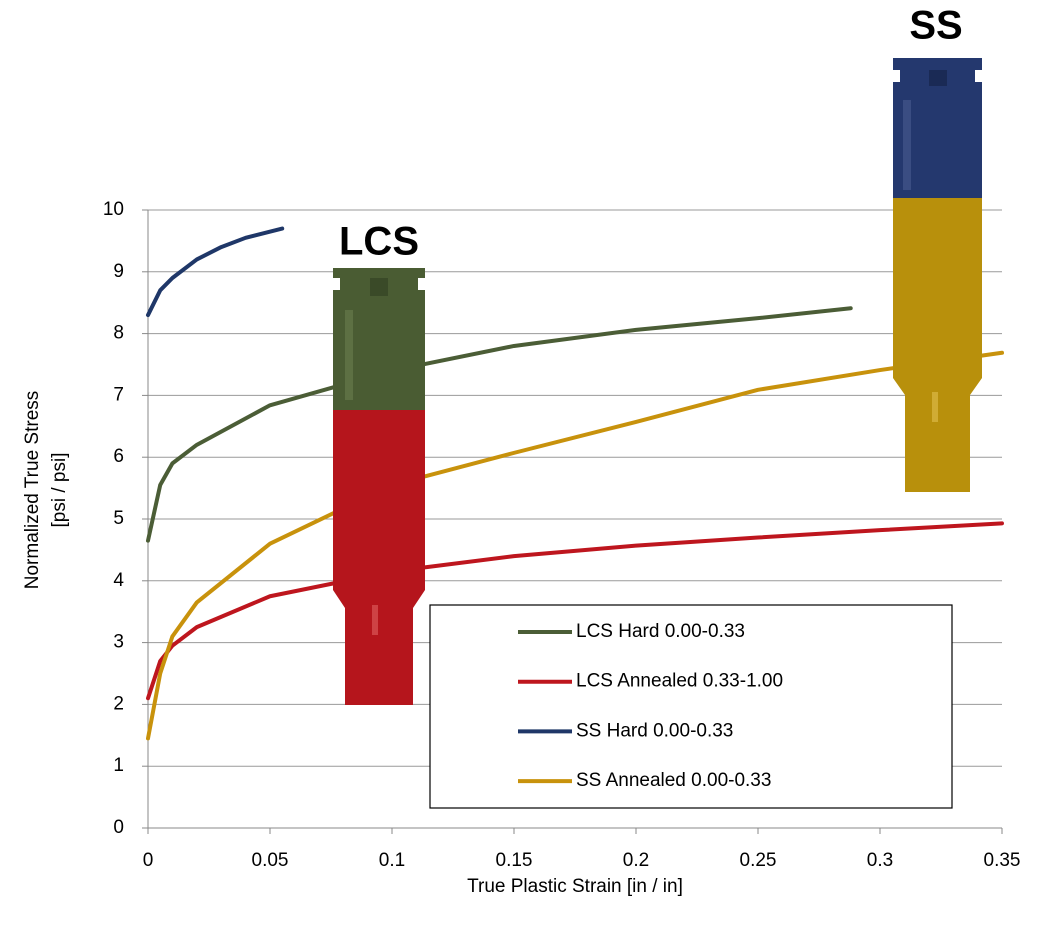 The image size is (1040, 931). I want to click on y-tick-label: 6, so click(118, 456).